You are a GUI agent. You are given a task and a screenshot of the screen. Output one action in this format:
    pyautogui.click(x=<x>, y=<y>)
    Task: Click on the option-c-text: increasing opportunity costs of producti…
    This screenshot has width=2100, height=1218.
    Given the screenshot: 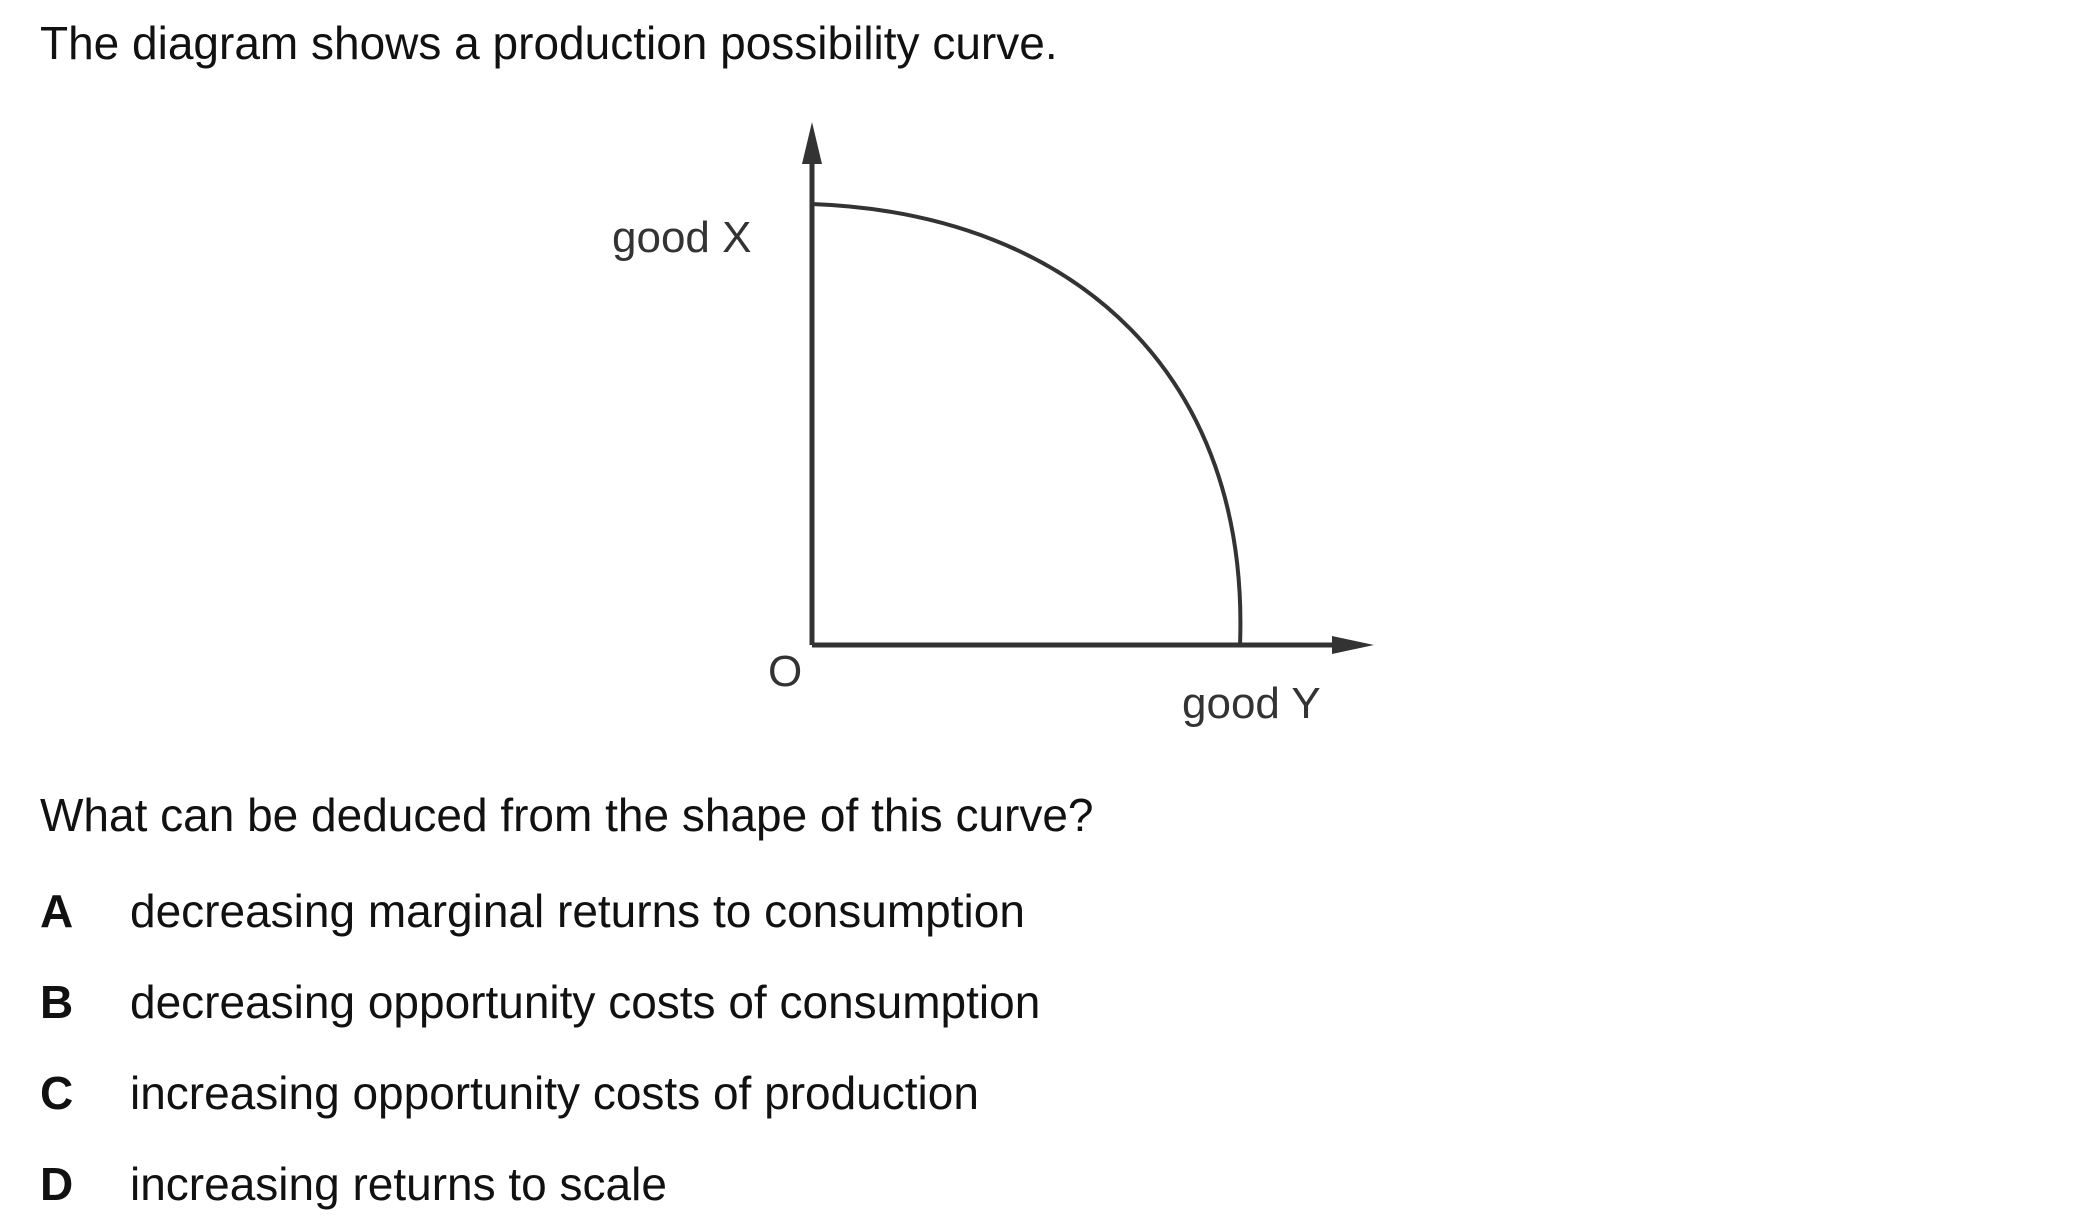 What is the action you would take?
    pyautogui.click(x=554, y=1093)
    